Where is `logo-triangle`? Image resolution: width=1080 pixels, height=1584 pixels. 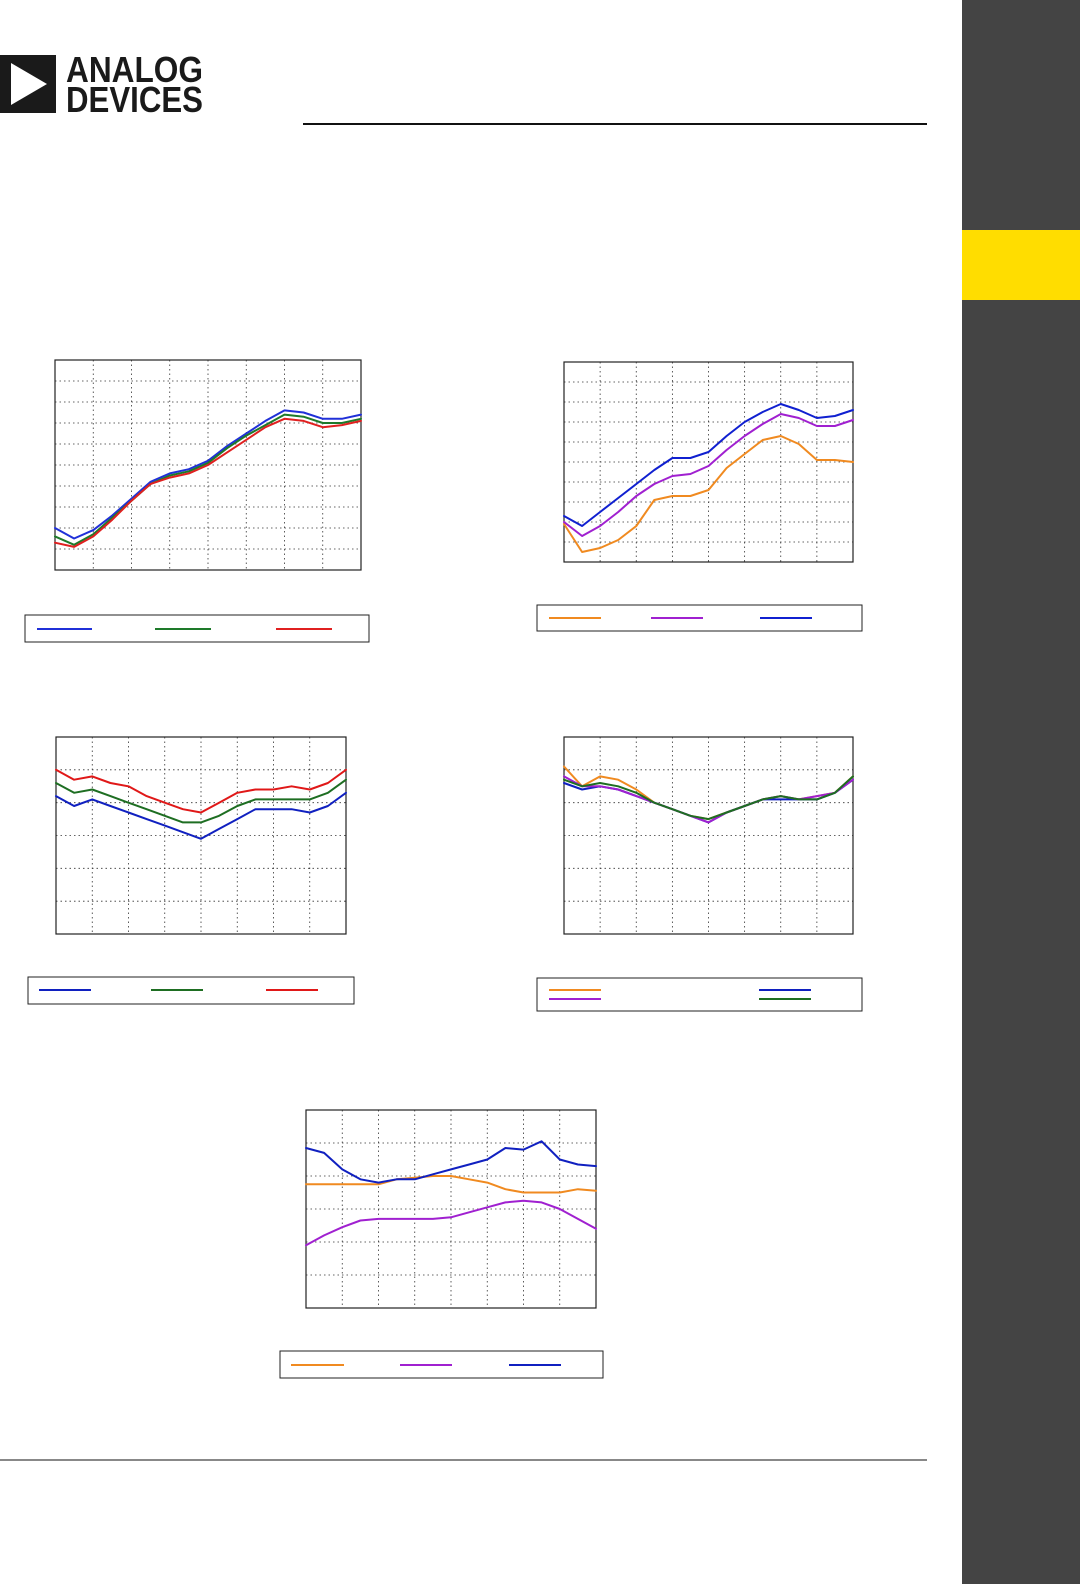
logo-triangle is located at coordinates (29, 84).